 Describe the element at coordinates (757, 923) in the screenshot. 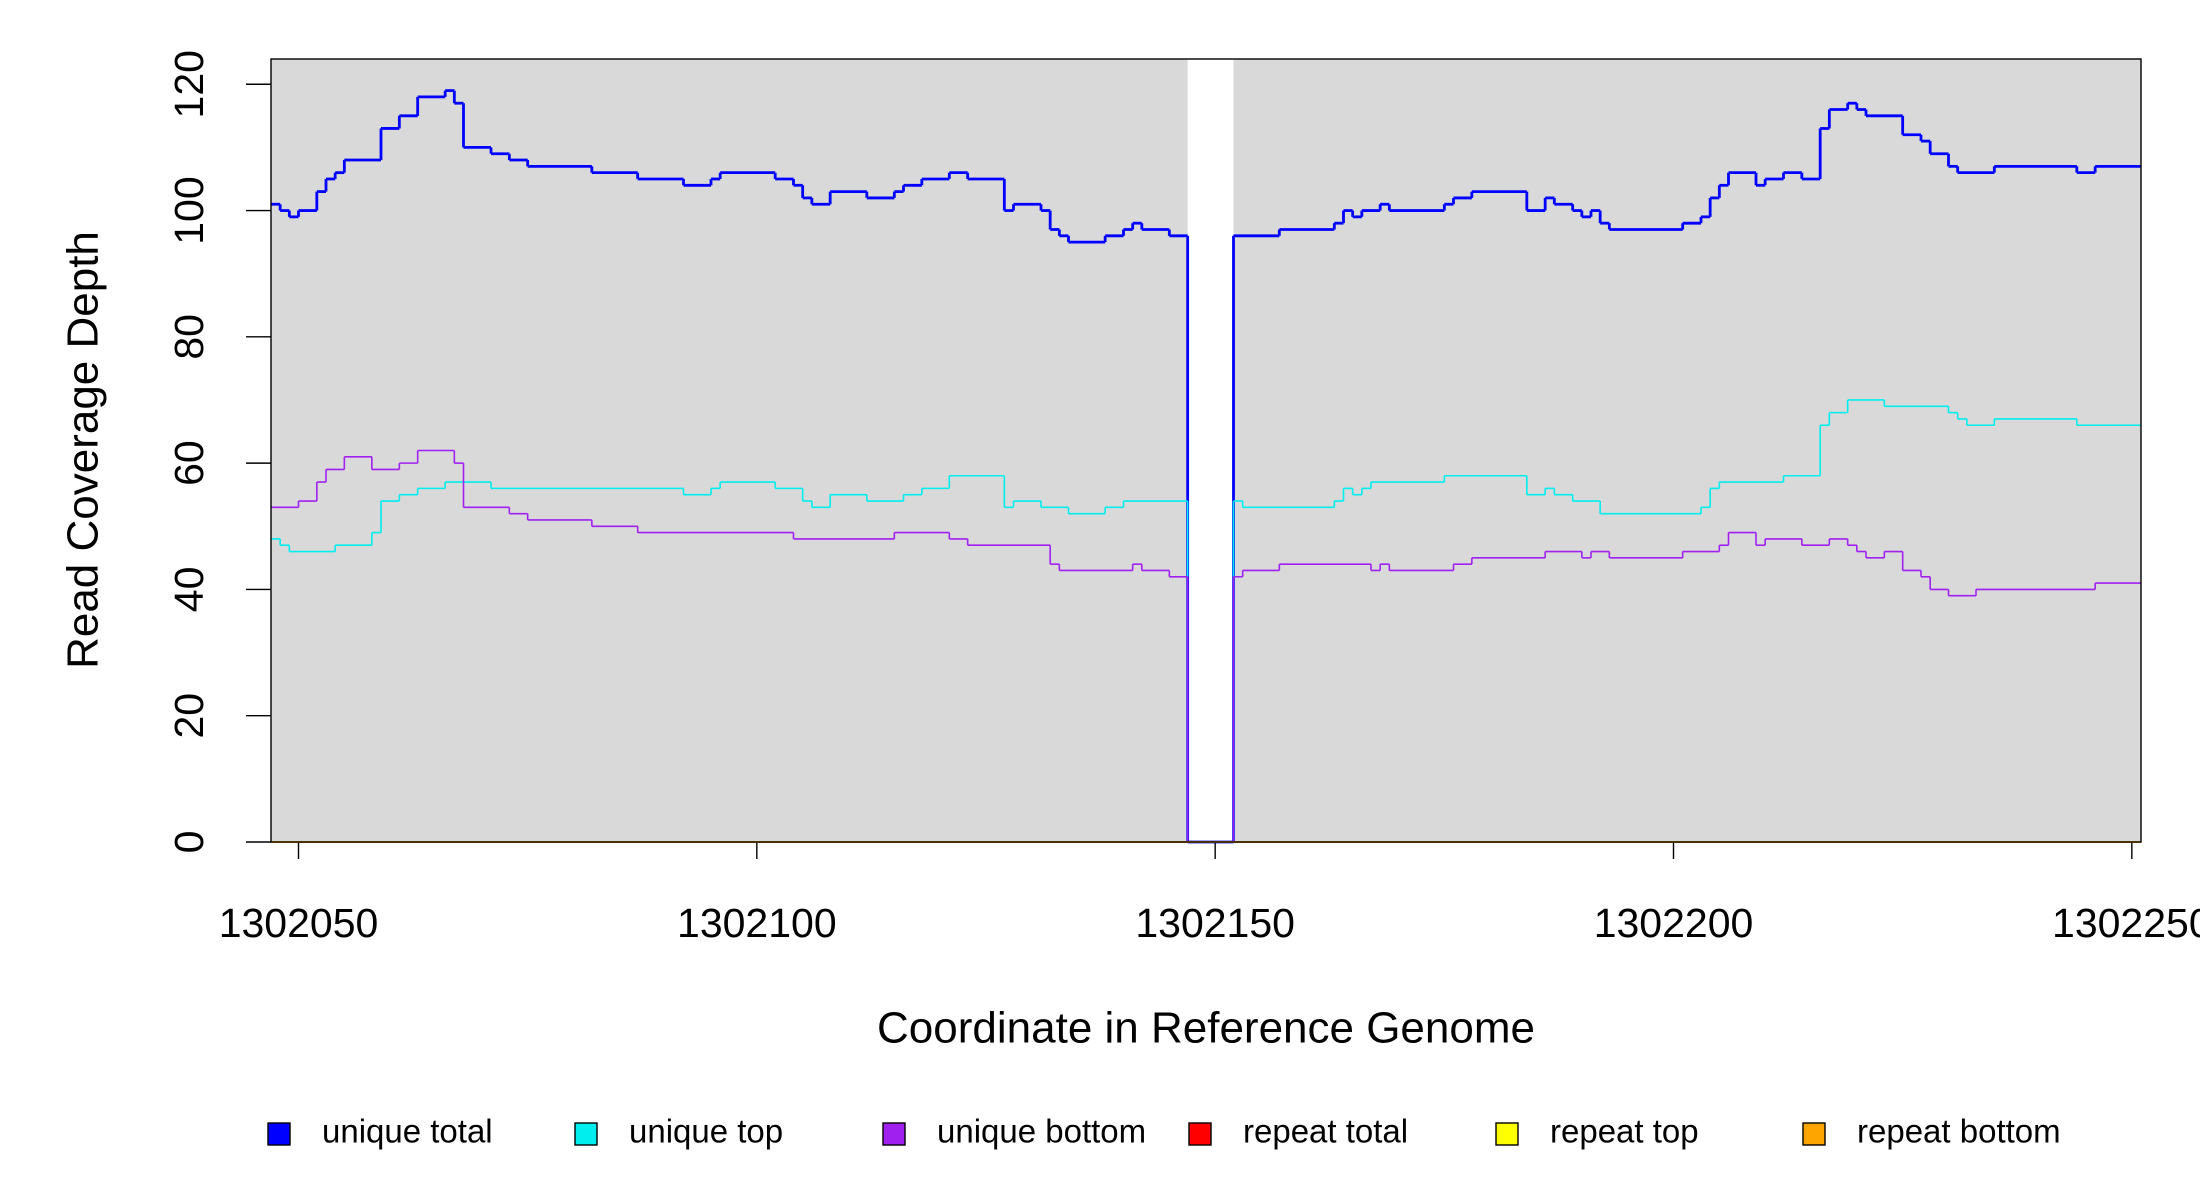

I see `x-tick-label: 1302100` at that location.